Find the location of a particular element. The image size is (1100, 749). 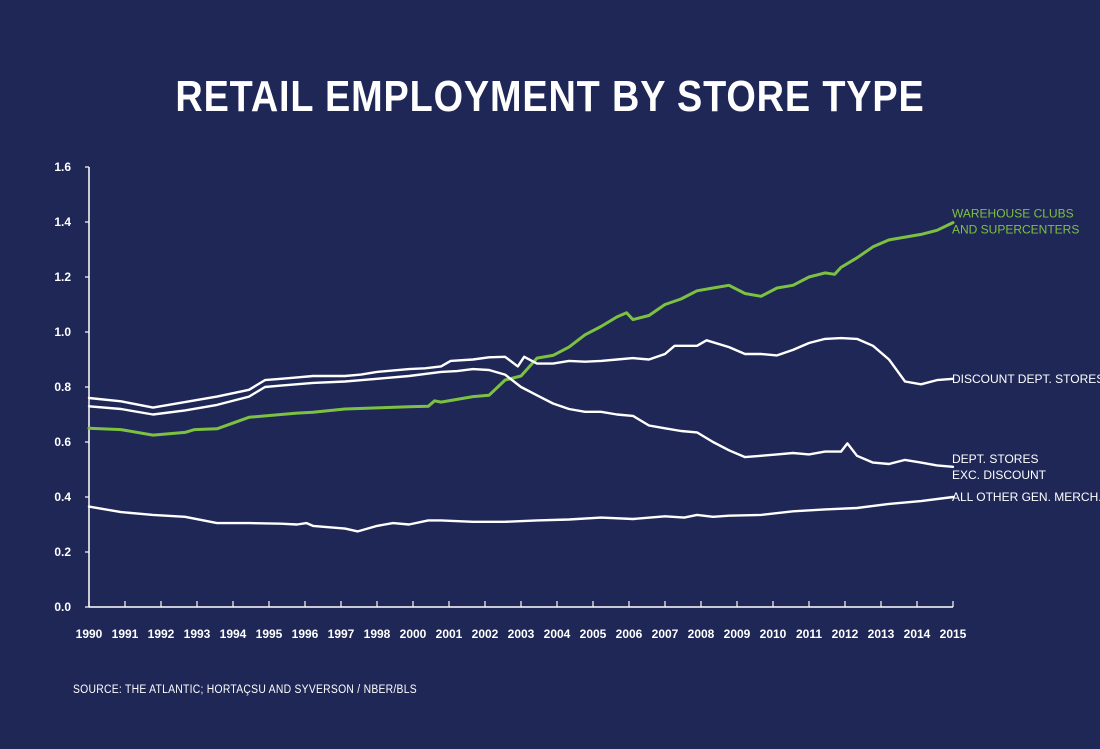

series-label-line: DEPT. STORES is located at coordinates (995, 459).